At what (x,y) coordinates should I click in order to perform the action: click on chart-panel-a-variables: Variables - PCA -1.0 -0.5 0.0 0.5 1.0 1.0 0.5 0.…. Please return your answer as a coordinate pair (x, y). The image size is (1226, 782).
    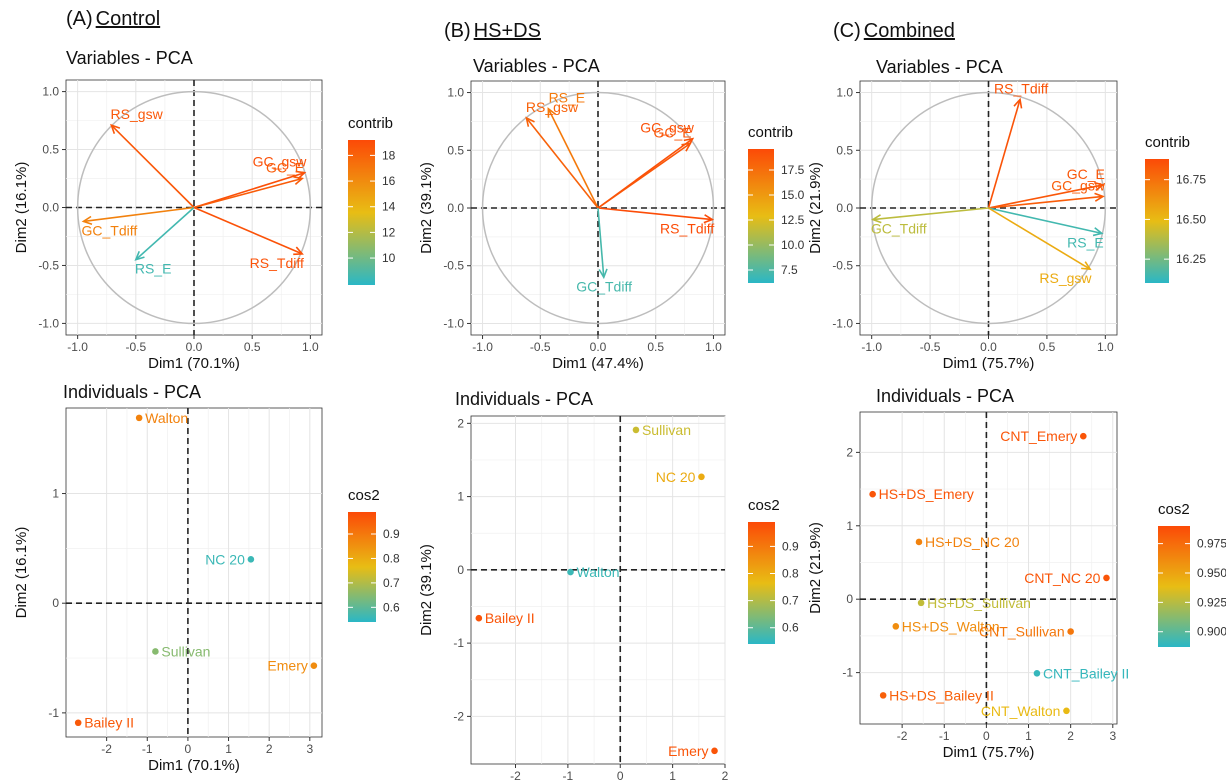
    Looking at the image, I should click on (204, 210).